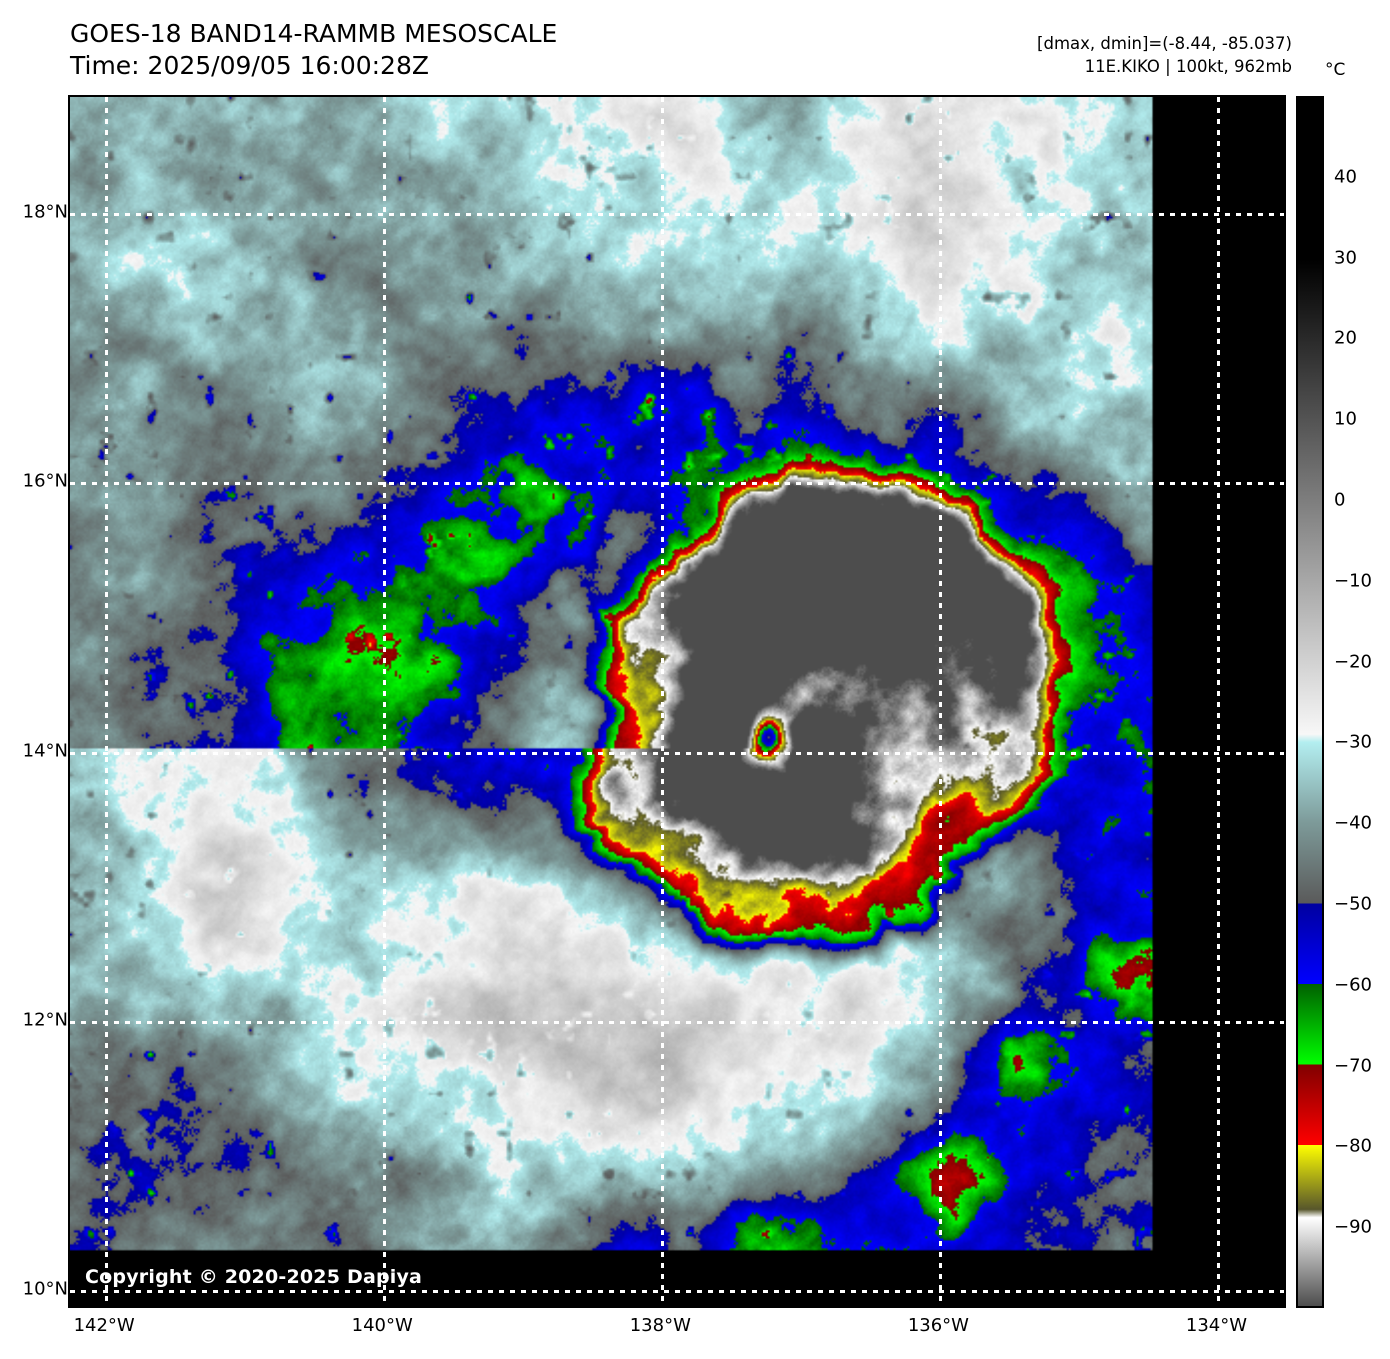  Describe the element at coordinates (1345, 338) in the screenshot. I see `colorbar-tick-label: 20` at that location.